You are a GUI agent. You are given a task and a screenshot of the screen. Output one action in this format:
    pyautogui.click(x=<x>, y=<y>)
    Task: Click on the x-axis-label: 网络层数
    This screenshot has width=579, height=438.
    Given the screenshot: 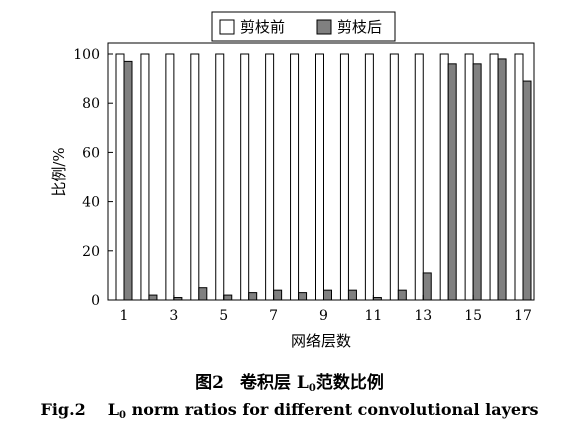 What is the action you would take?
    pyautogui.click(x=321, y=341)
    